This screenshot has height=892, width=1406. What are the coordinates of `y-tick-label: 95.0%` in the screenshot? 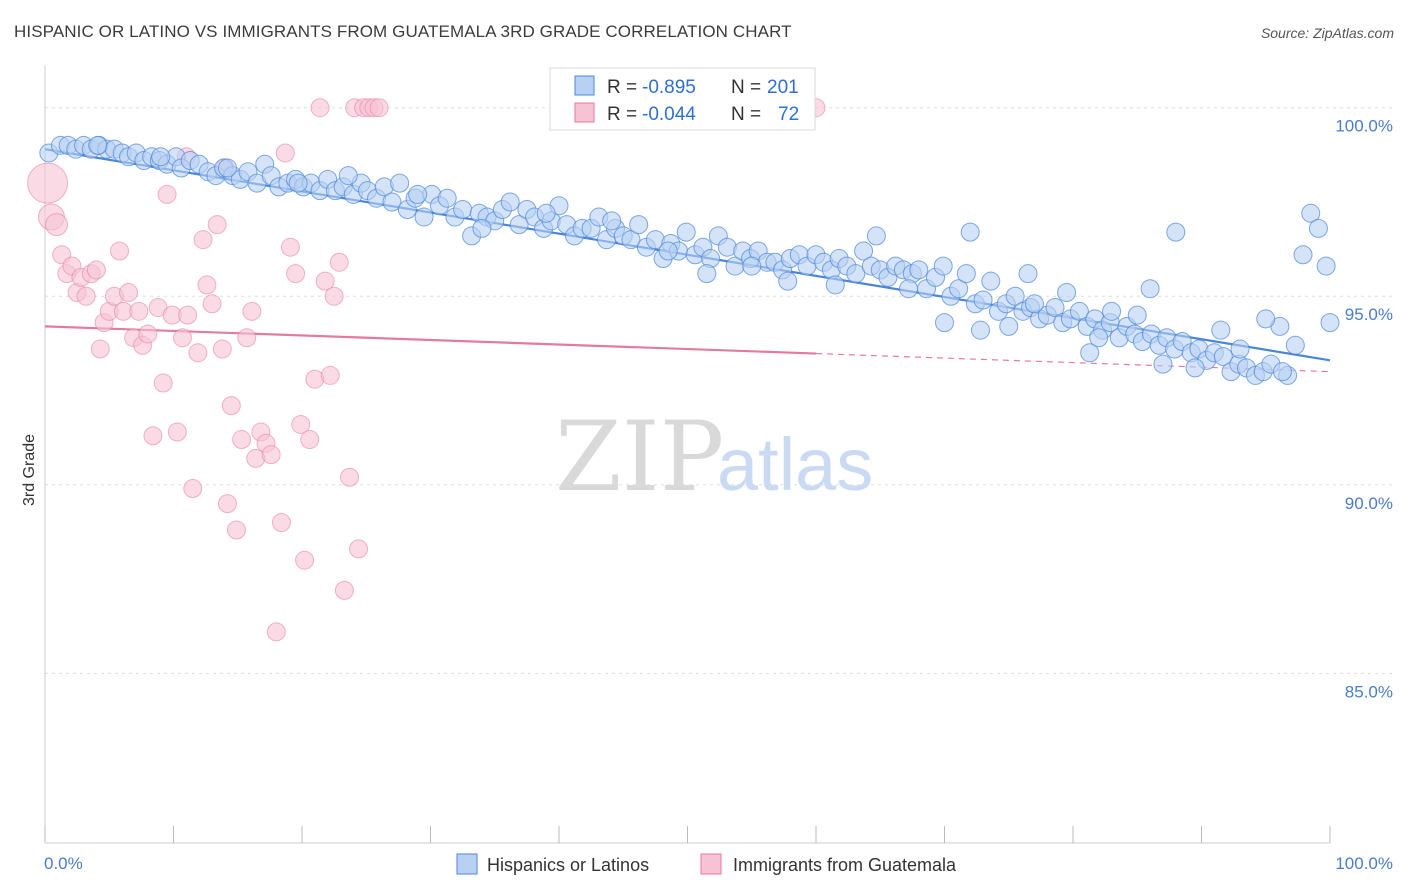 It's located at (1369, 314).